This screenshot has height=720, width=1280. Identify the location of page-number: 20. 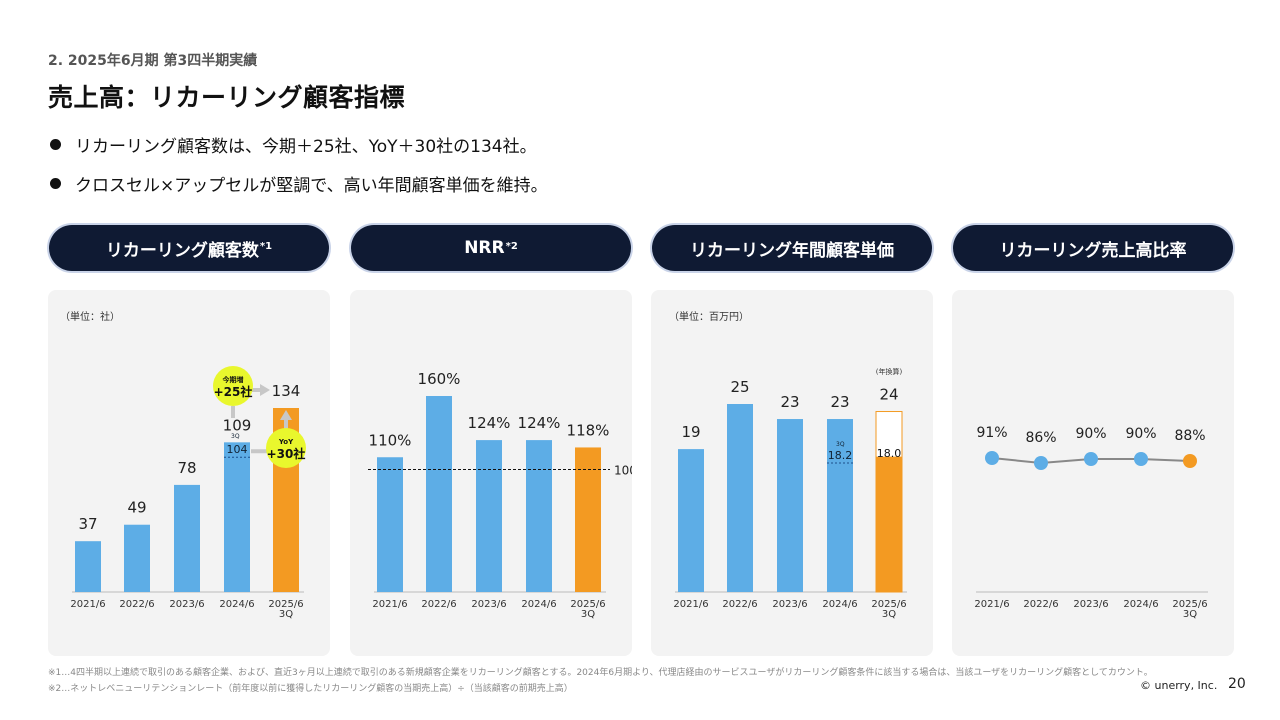
(1237, 684).